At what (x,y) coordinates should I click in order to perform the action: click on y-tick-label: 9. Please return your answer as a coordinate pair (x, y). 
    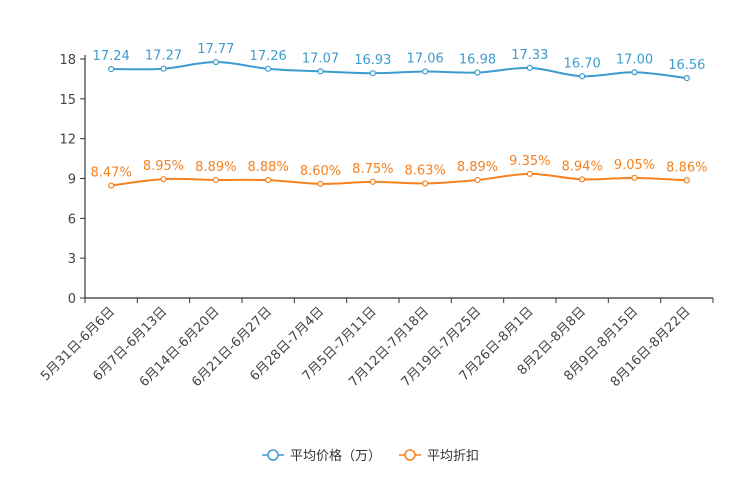
    Looking at the image, I should click on (72, 180).